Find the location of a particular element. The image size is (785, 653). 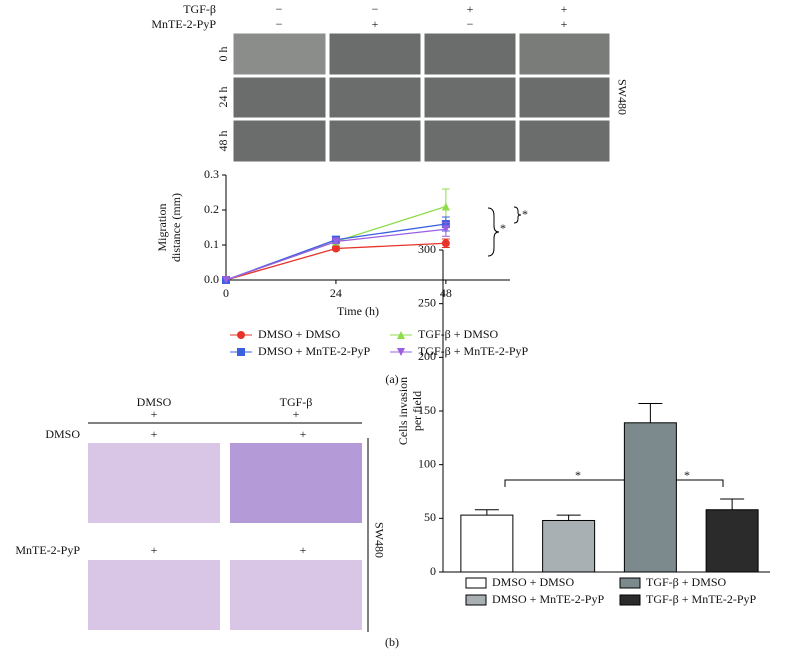

y-tick-label: 300 is located at coordinates (427, 249).